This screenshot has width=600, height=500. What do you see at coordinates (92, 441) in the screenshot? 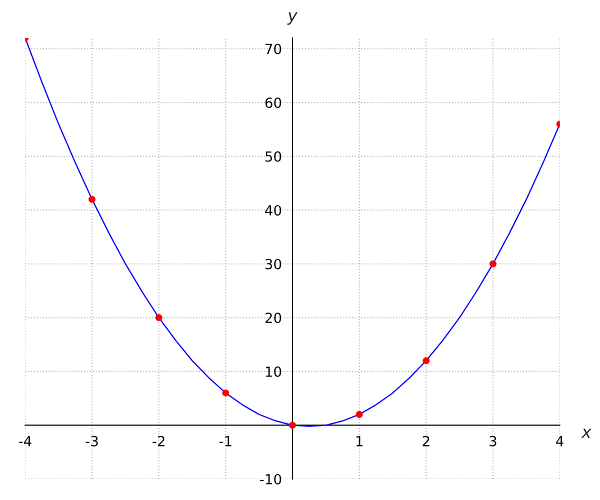
I see `x-tick-label: -3` at bounding box center [92, 441].